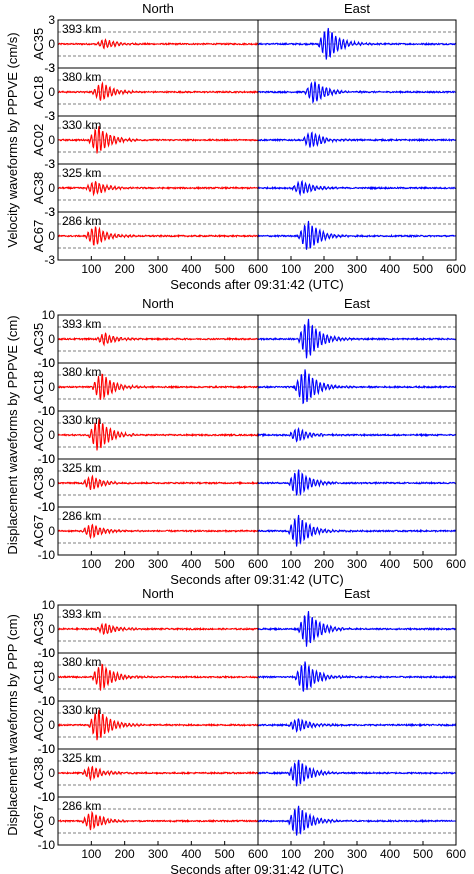  What do you see at coordinates (12, 139) in the screenshot?
I see `y-axis-label: Velocity waveforms by PPPVE (cm/s)` at bounding box center [12, 139].